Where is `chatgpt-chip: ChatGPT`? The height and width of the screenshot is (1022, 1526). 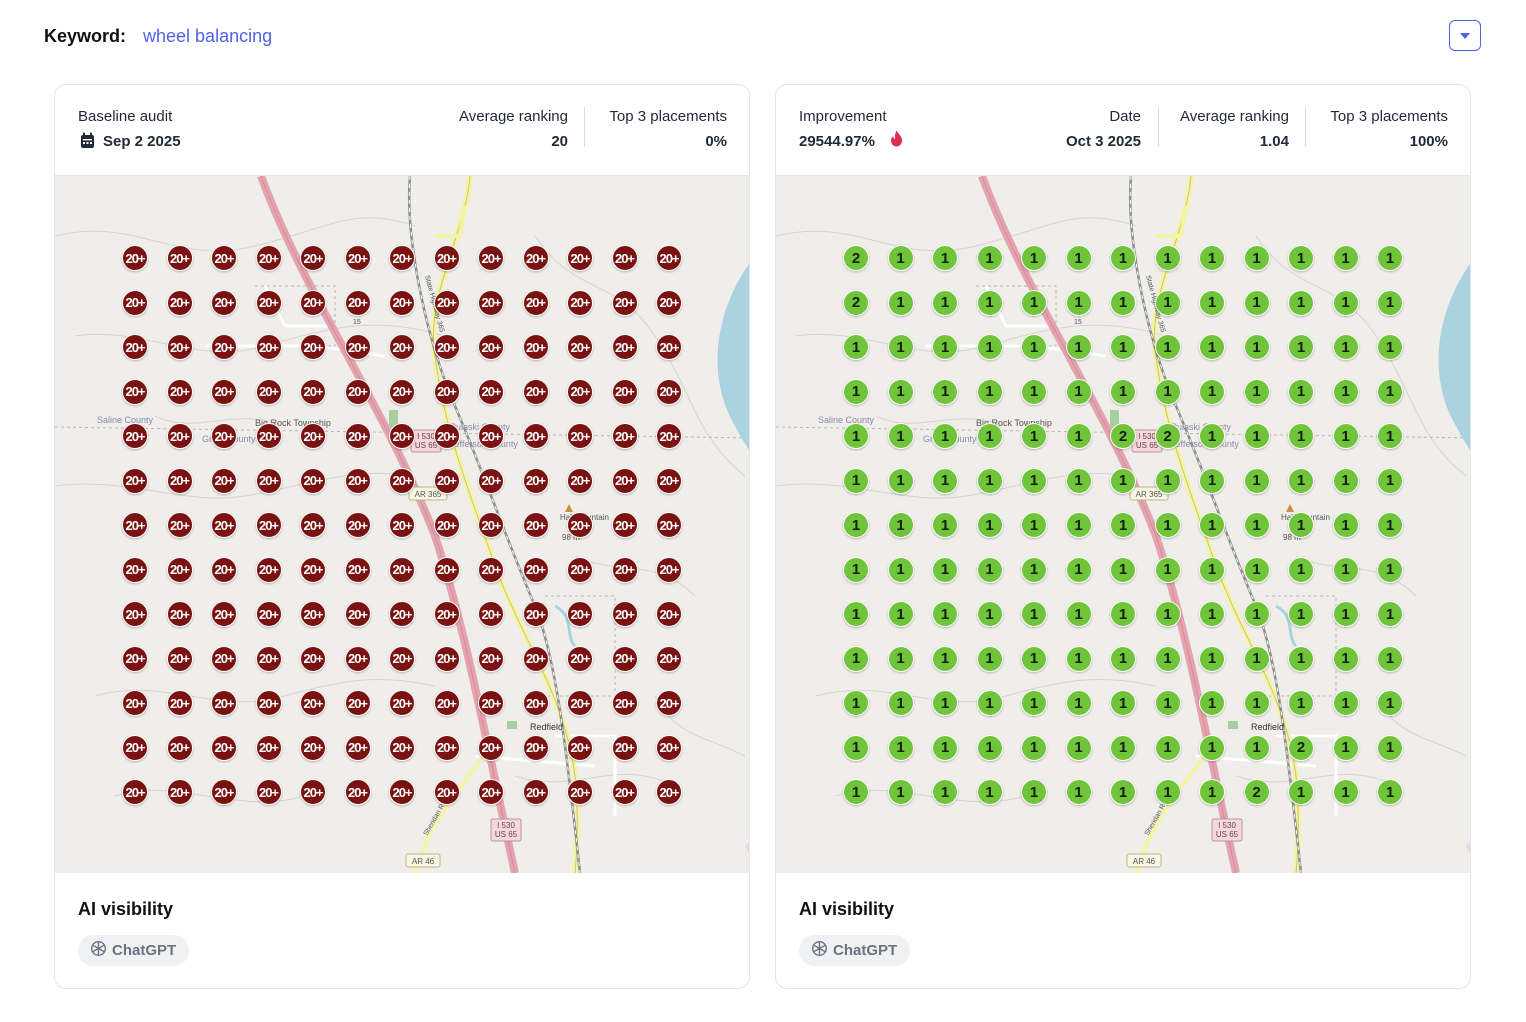 chatgpt-chip: ChatGPT is located at coordinates (134, 950).